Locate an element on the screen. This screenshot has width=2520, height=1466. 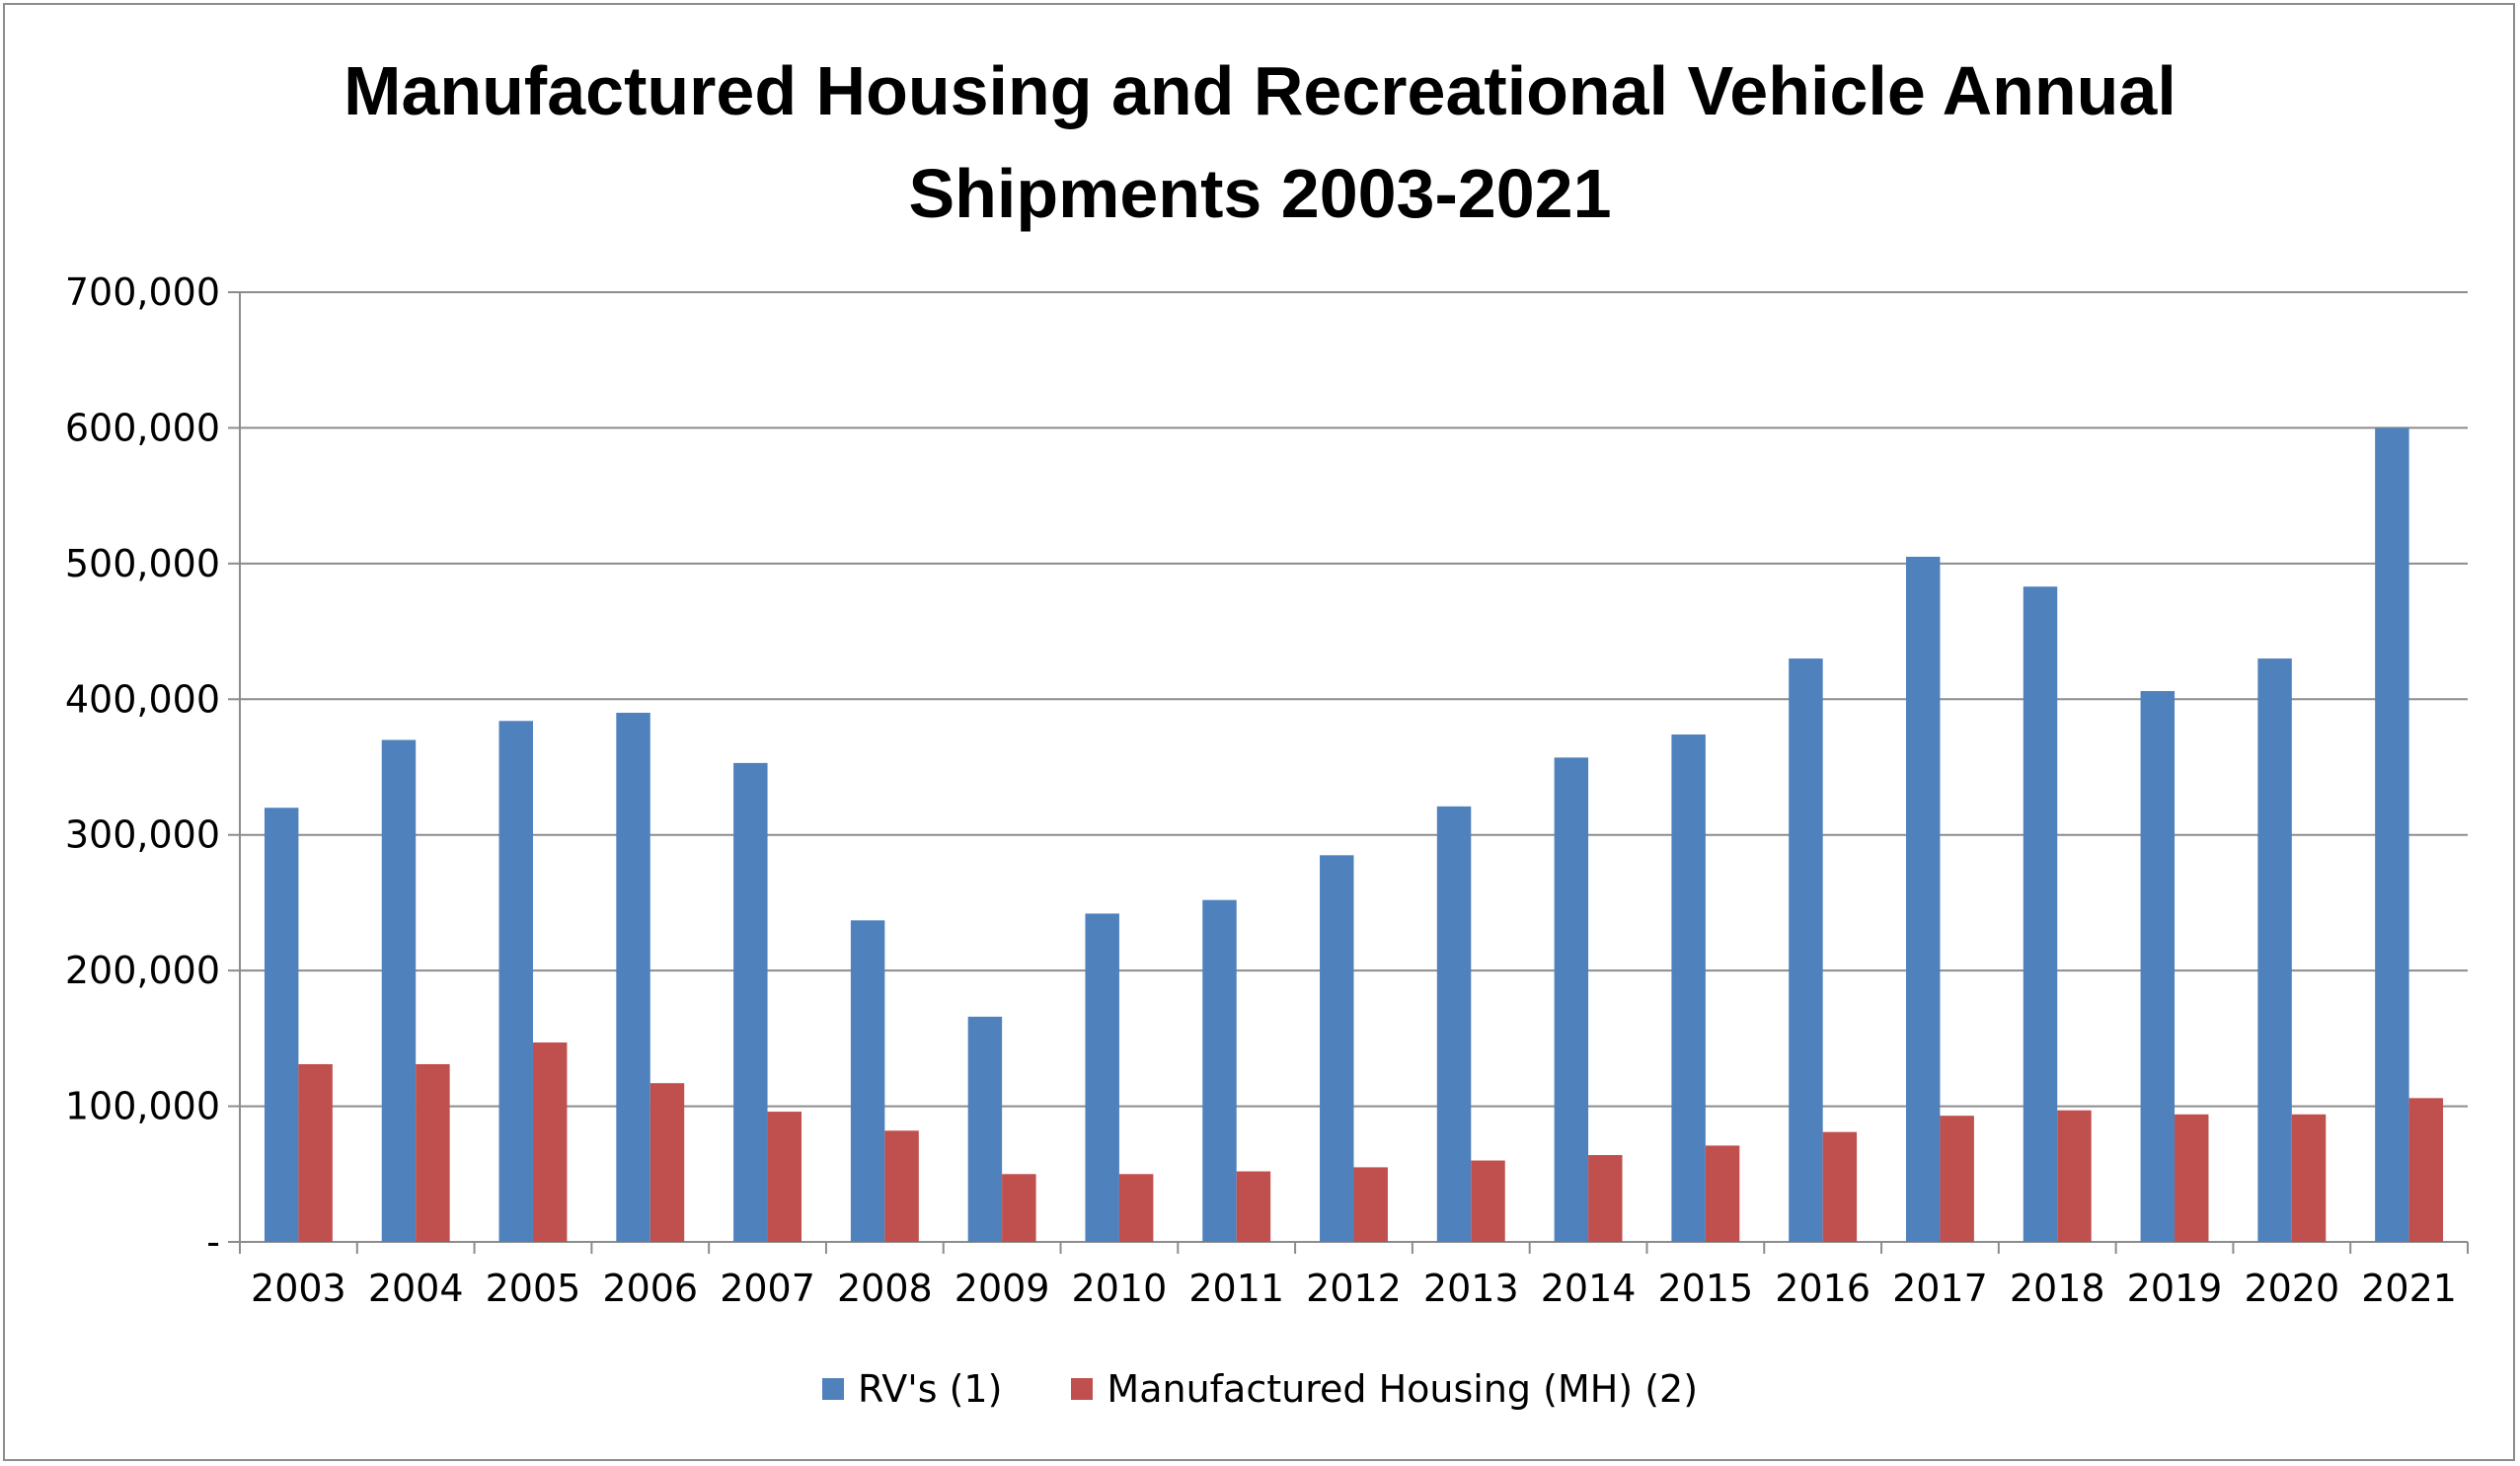
legend-item-mh: Manufactured Housing (MH) (2) is located at coordinates (1384, 1389).